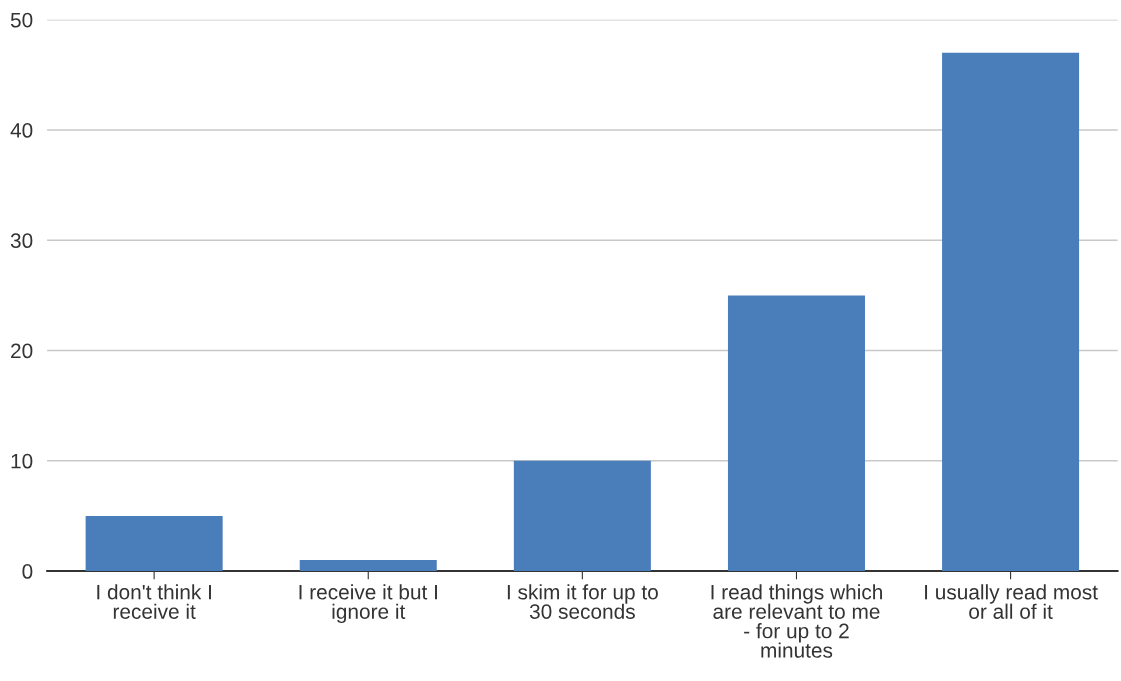 This screenshot has height=681, width=1121. I want to click on x-tick-label: I receive it but I ignore it, so click(368, 604).